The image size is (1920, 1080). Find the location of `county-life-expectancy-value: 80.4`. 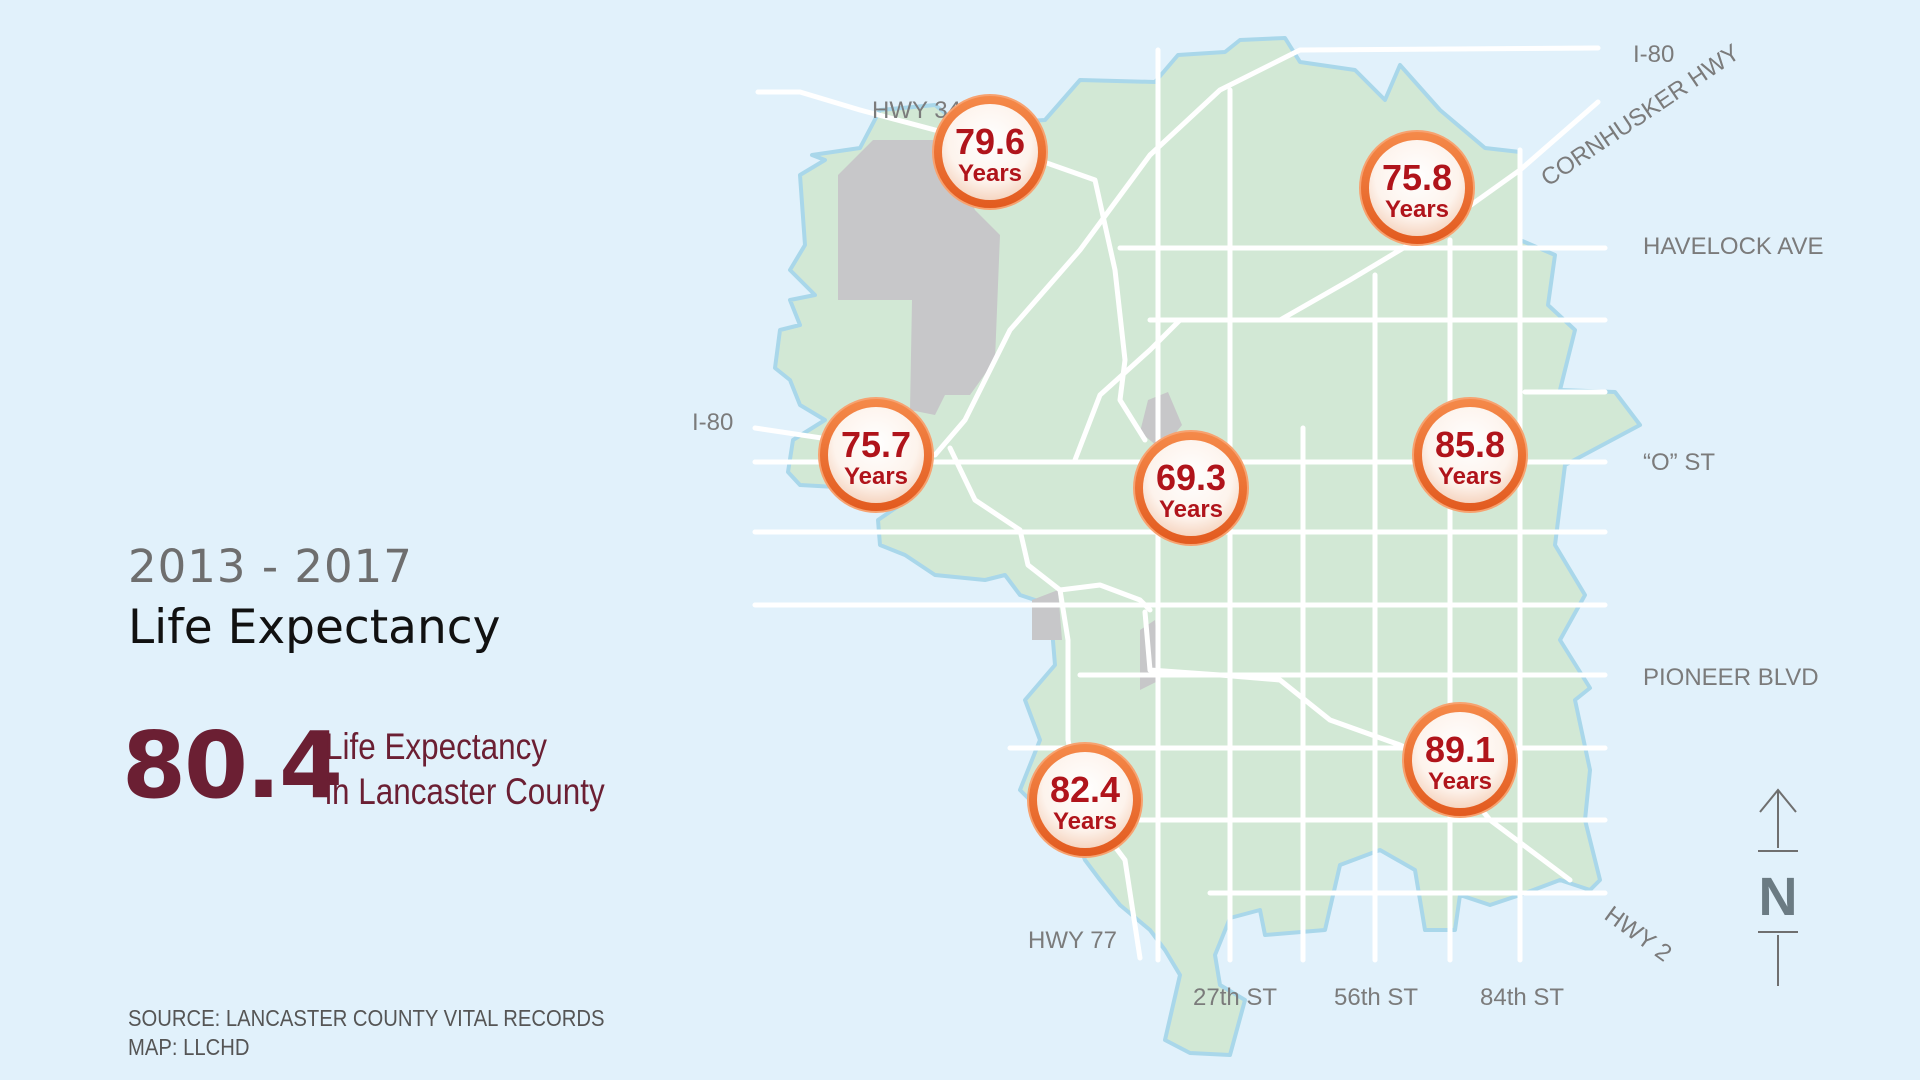

county-life-expectancy-value: 80.4 is located at coordinates (232, 765).